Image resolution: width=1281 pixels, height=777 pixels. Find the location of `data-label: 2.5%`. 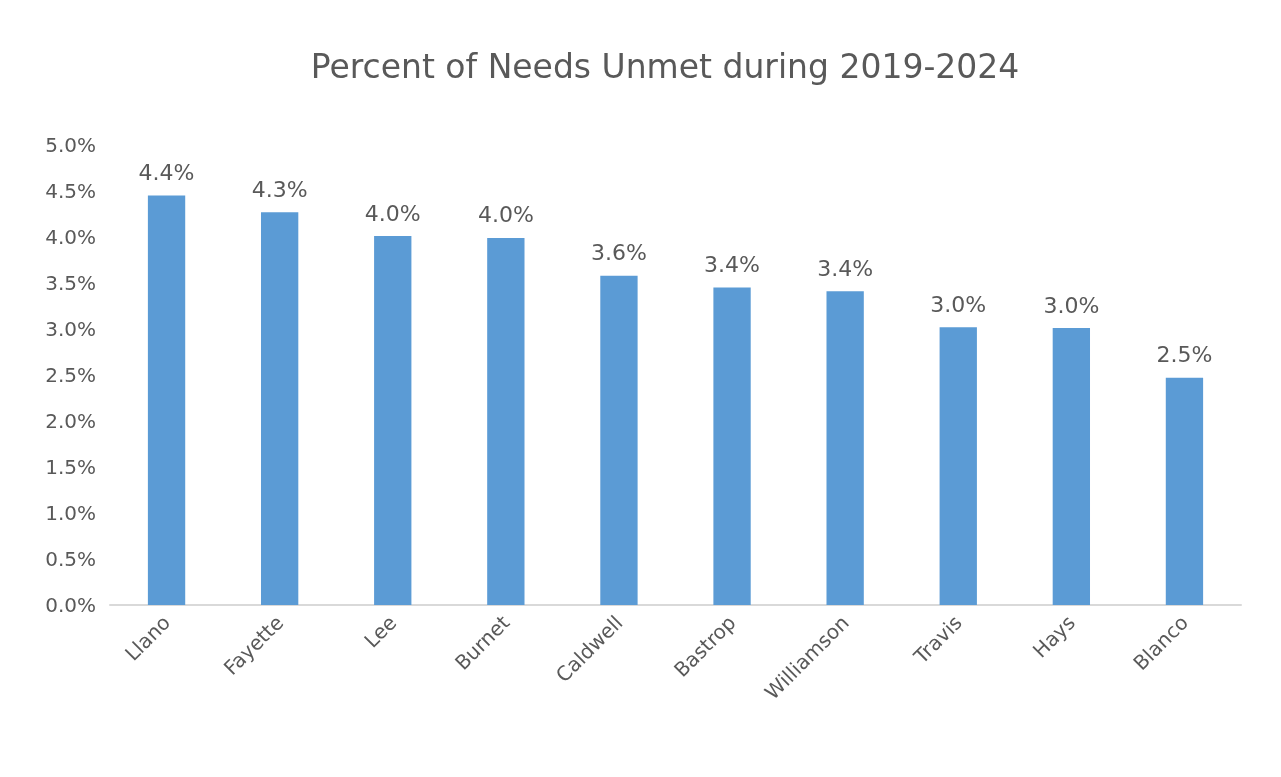

data-label: 2.5% is located at coordinates (1184, 355).